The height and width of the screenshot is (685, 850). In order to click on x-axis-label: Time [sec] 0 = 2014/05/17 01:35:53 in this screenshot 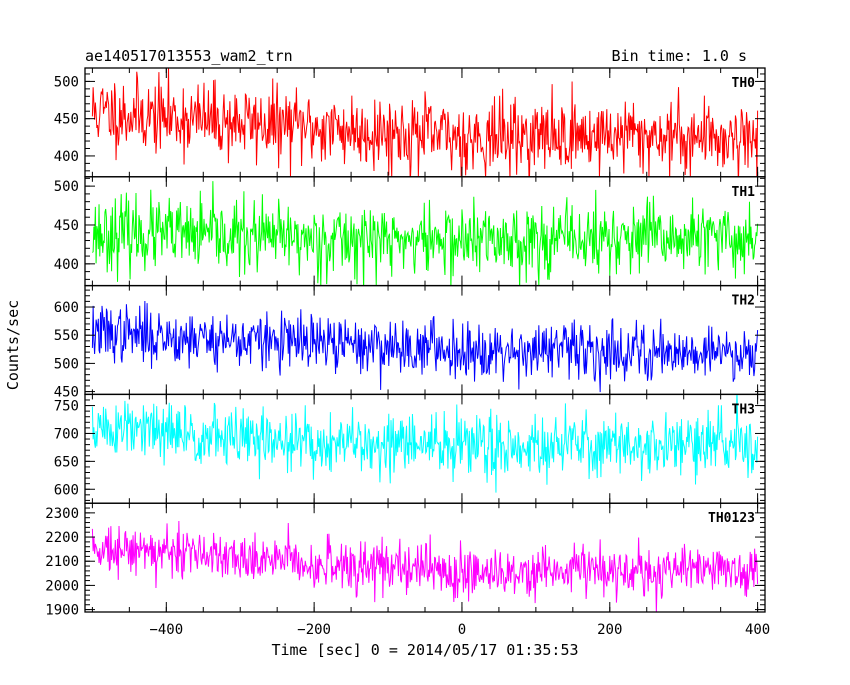, I will do `click(424, 650)`.